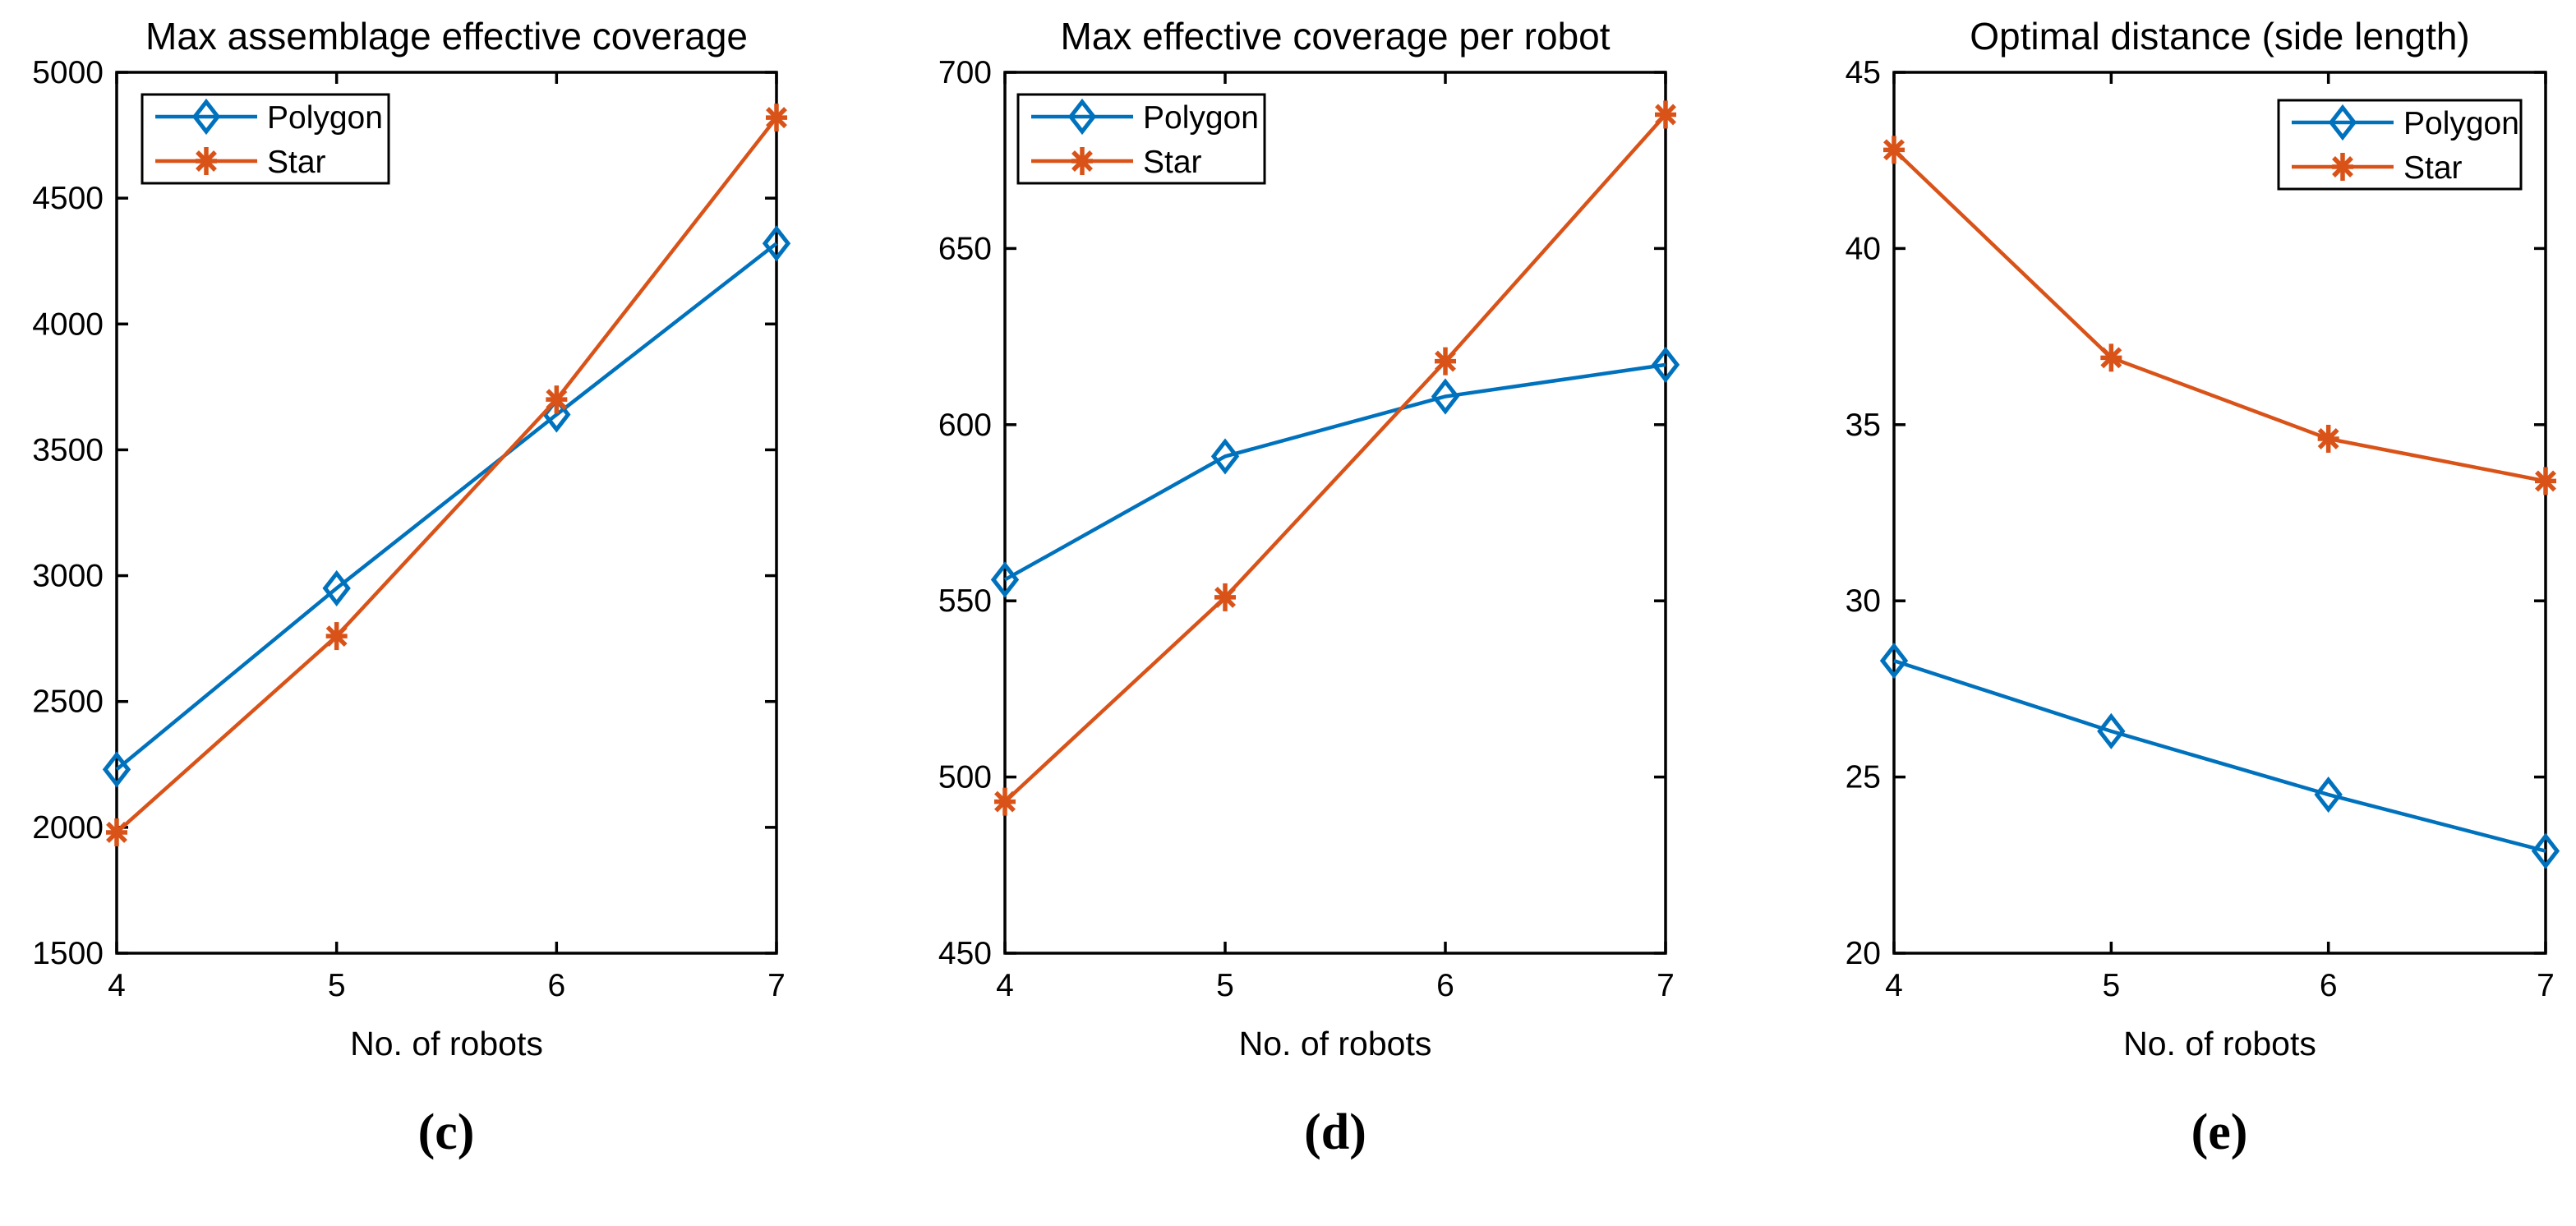 This screenshot has height=1226, width=2576. I want to click on y-tick-label: 20, so click(1863, 953).